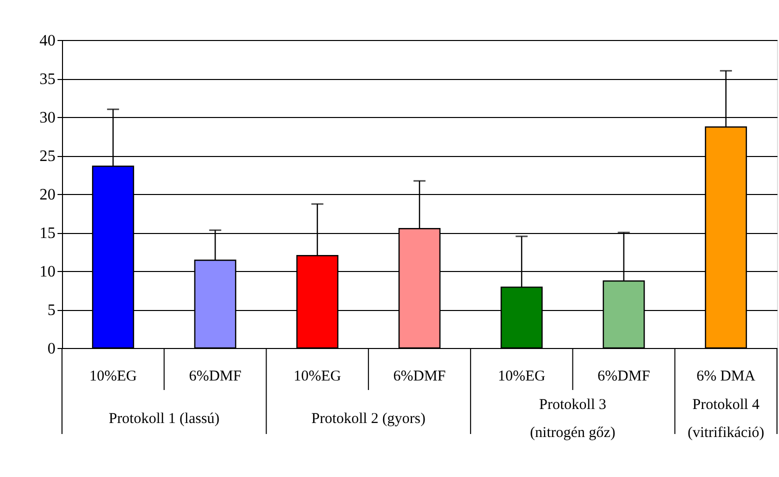  I want to click on text: Protokoll 2 (gyors), so click(368, 419).